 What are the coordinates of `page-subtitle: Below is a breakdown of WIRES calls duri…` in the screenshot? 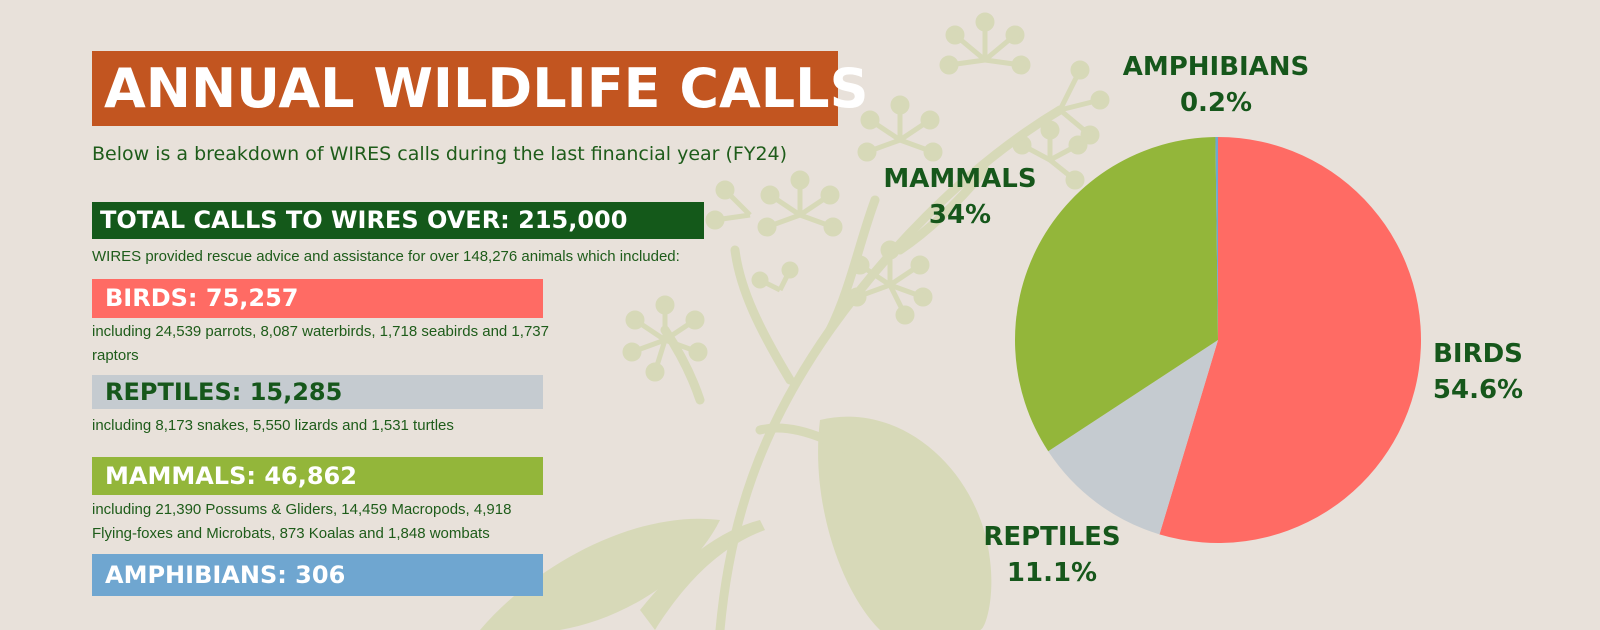 It's located at (440, 154).